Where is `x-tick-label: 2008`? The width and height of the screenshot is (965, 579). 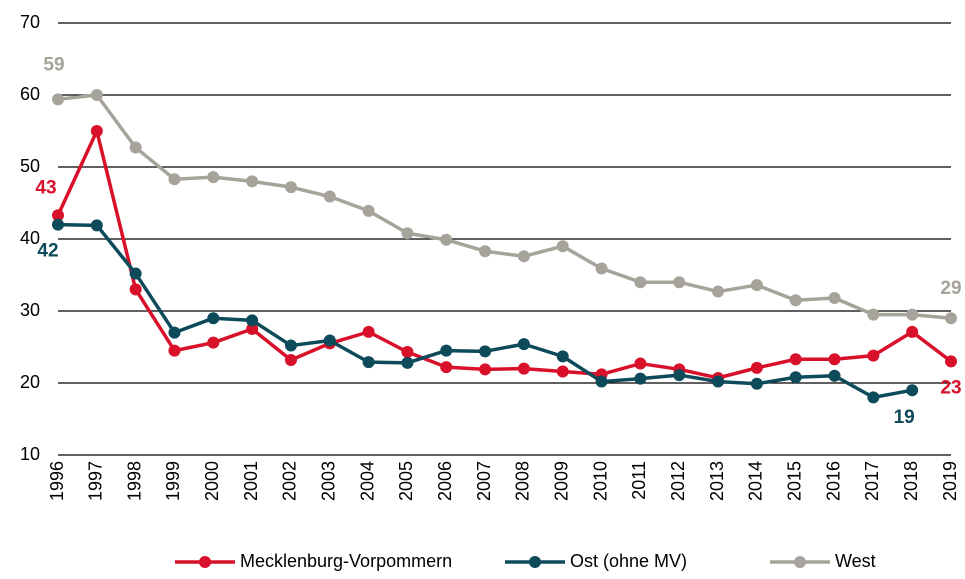
x-tick-label: 2008 is located at coordinates (523, 481).